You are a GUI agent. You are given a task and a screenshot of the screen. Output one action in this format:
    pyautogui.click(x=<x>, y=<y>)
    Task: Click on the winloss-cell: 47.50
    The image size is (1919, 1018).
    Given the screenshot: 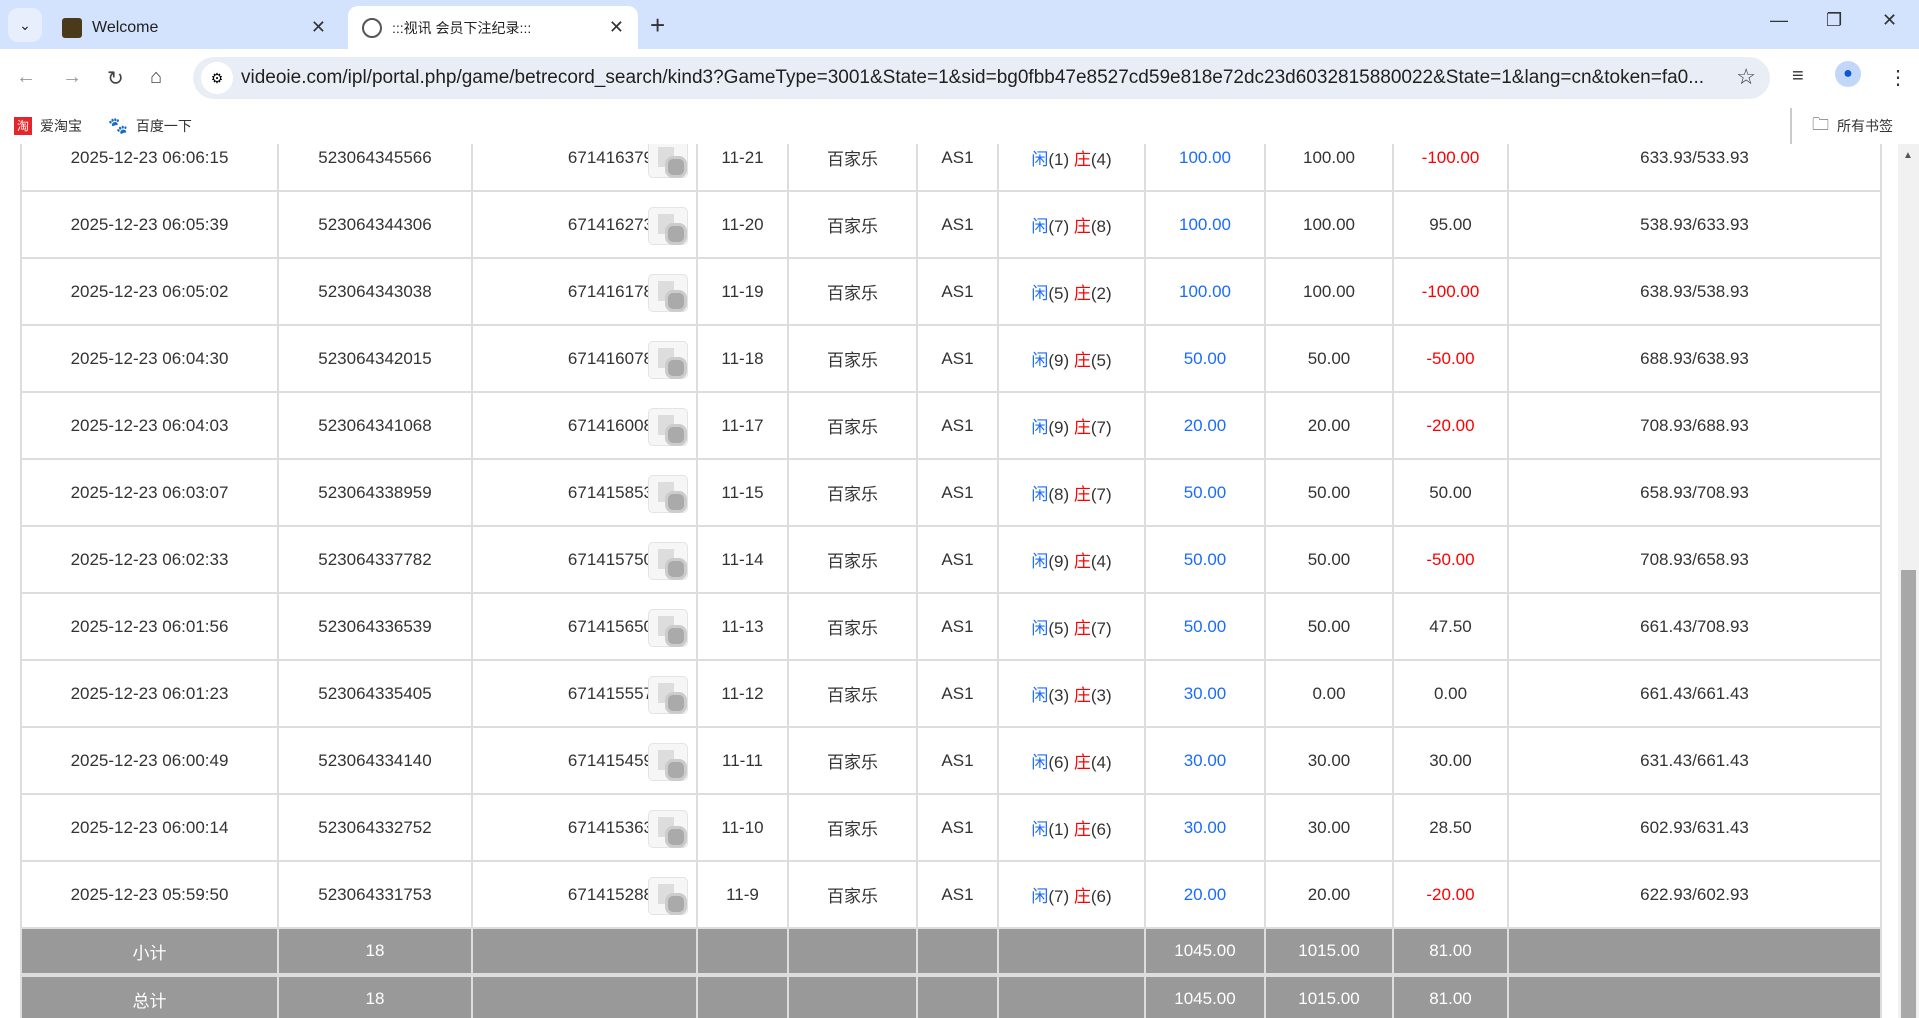 What is the action you would take?
    pyautogui.click(x=1450, y=626)
    